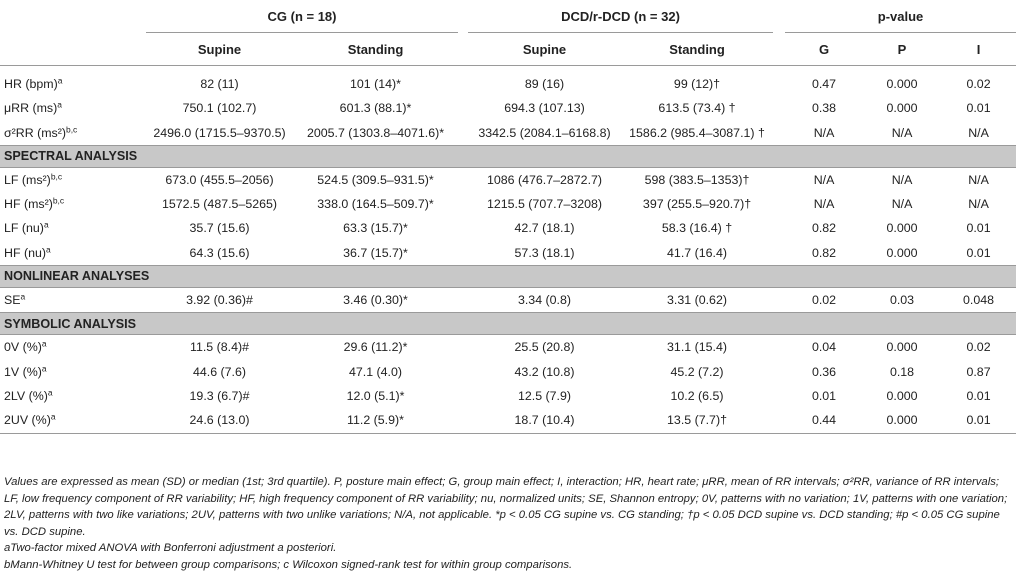  What do you see at coordinates (544, 371) in the screenshot?
I see `cell-dcd-supine: 43.2 (10.8)` at bounding box center [544, 371].